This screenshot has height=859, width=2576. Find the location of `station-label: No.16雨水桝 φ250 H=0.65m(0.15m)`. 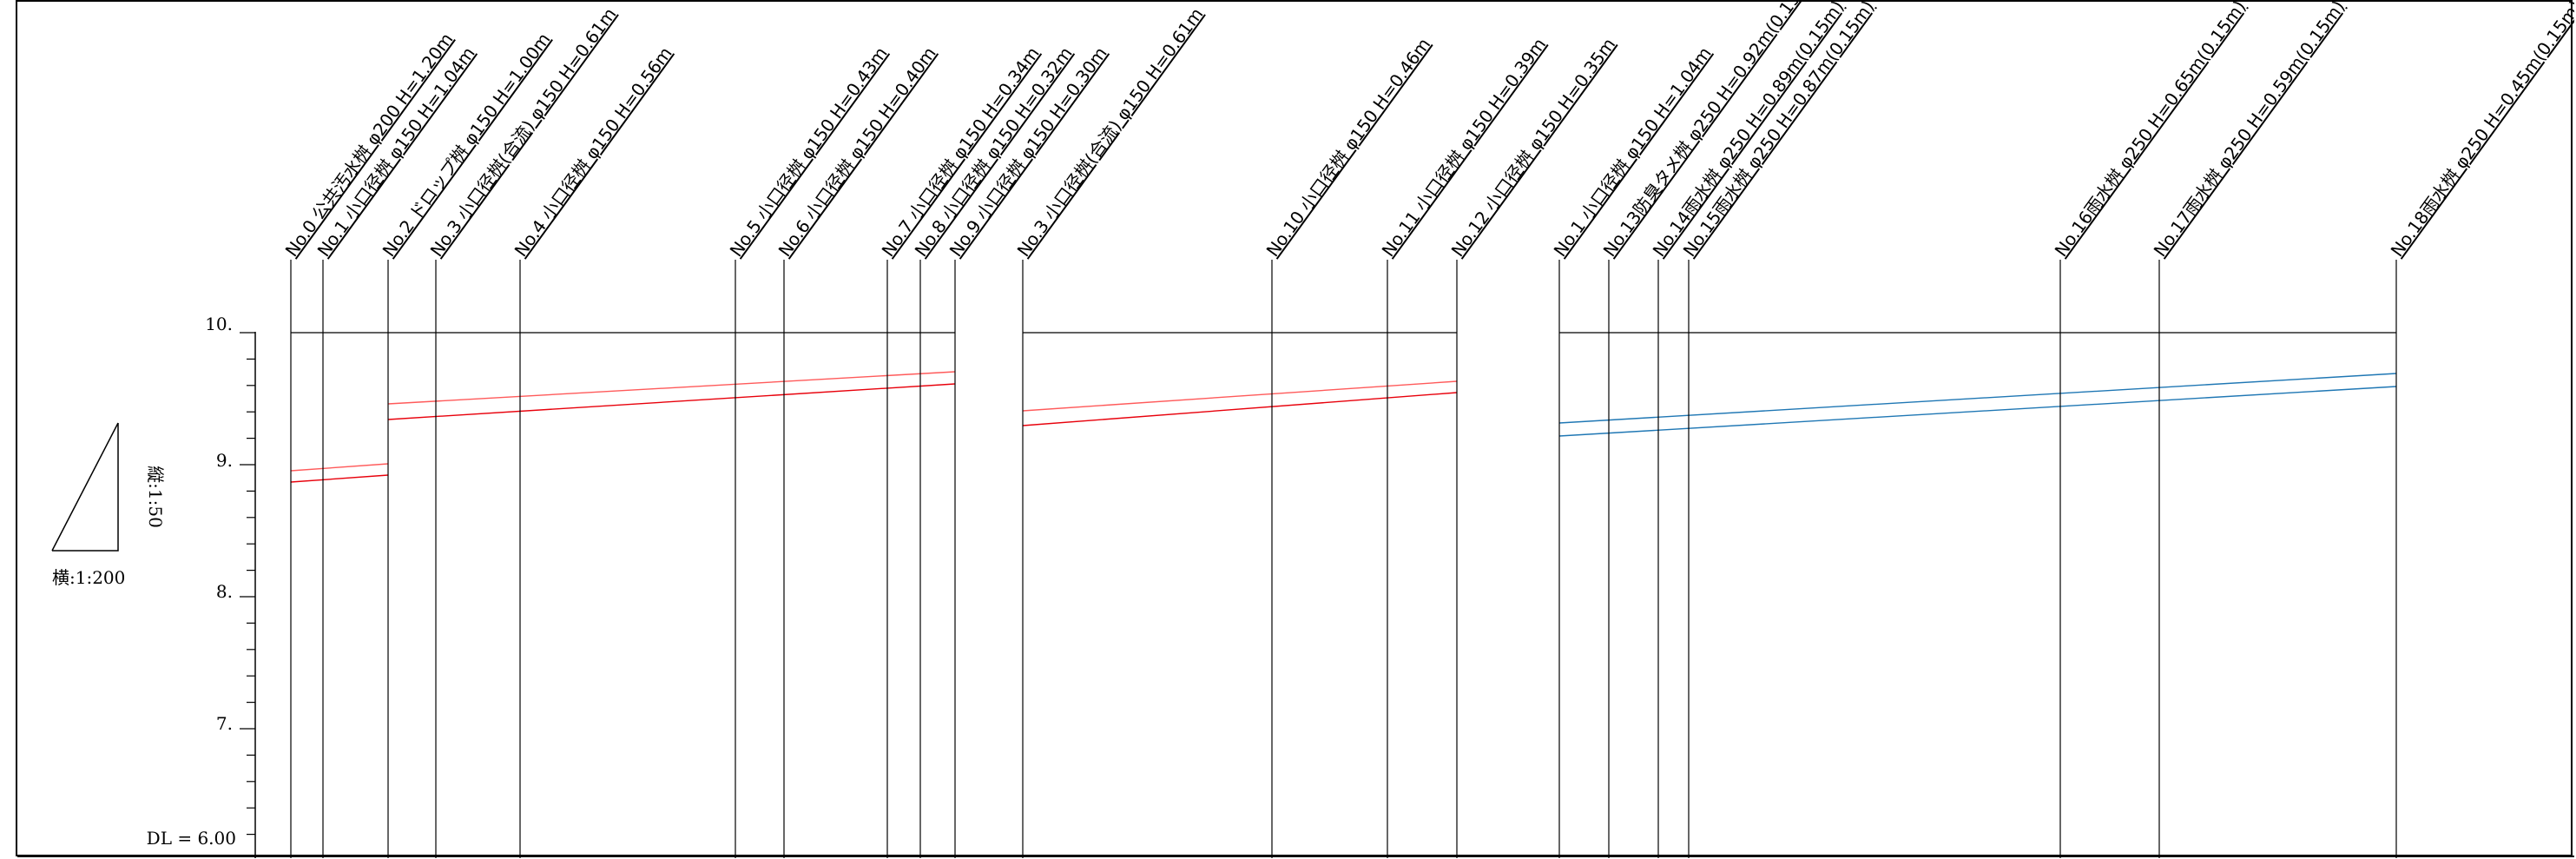

station-label: No.16雨水桝 φ250 H=0.65m(0.15m) is located at coordinates (2150, 132).